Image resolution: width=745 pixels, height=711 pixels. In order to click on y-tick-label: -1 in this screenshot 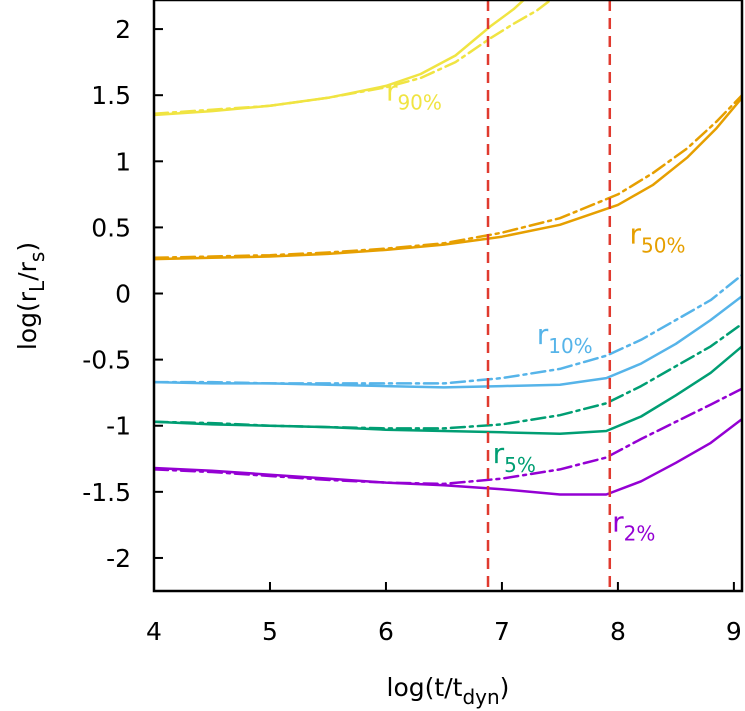, I will do `click(118, 426)`.